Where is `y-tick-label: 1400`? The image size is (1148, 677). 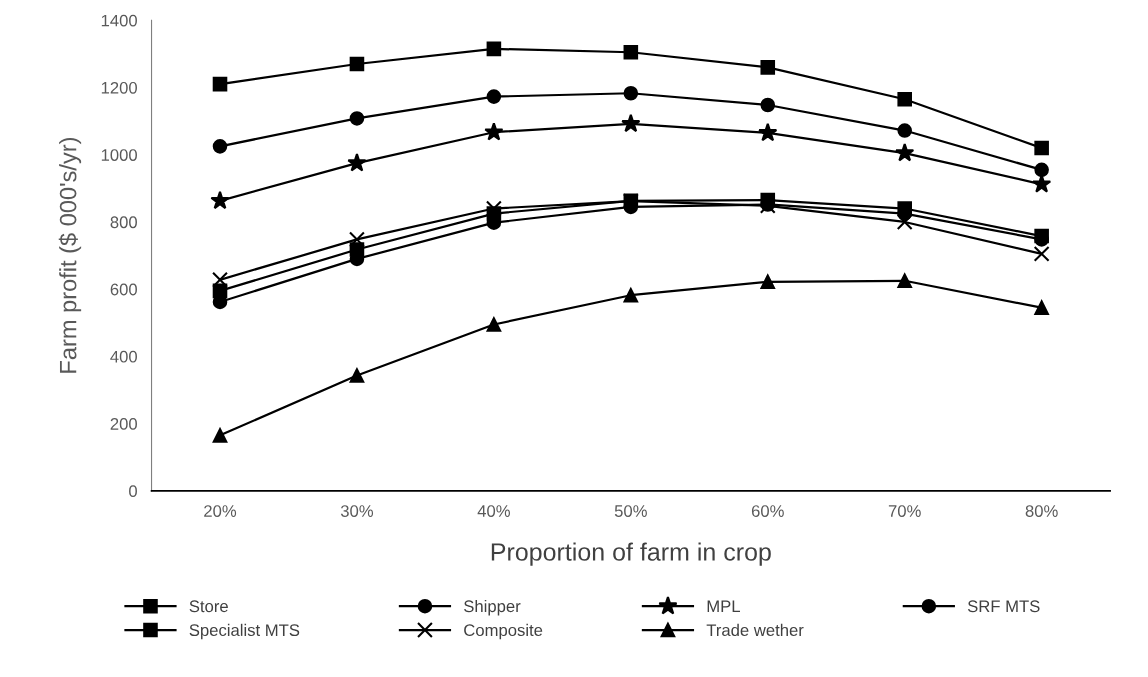
y-tick-label: 1400 is located at coordinates (119, 20).